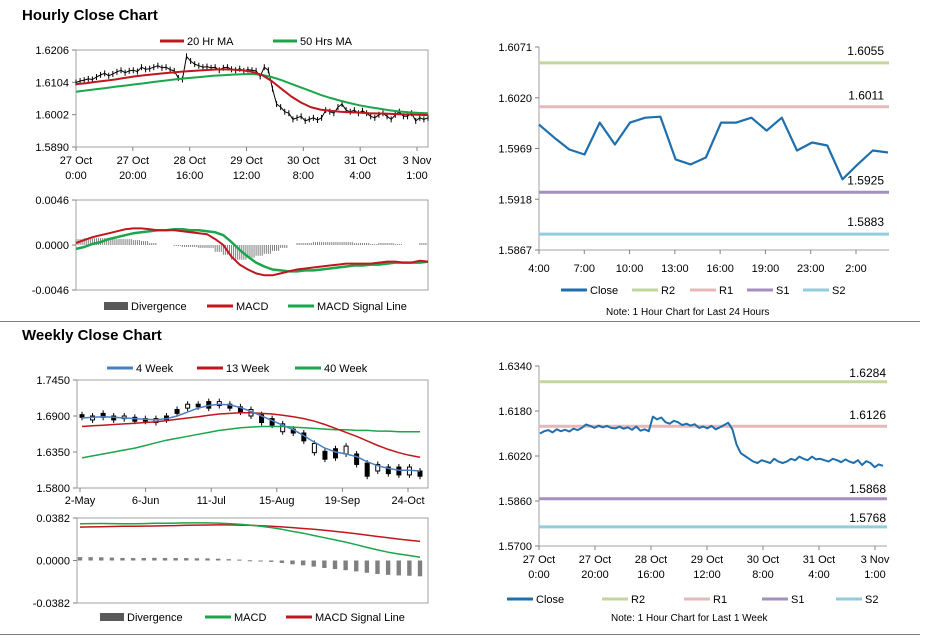  I want to click on hourly-price-xtick-label: 27 Oct, so click(133, 161).